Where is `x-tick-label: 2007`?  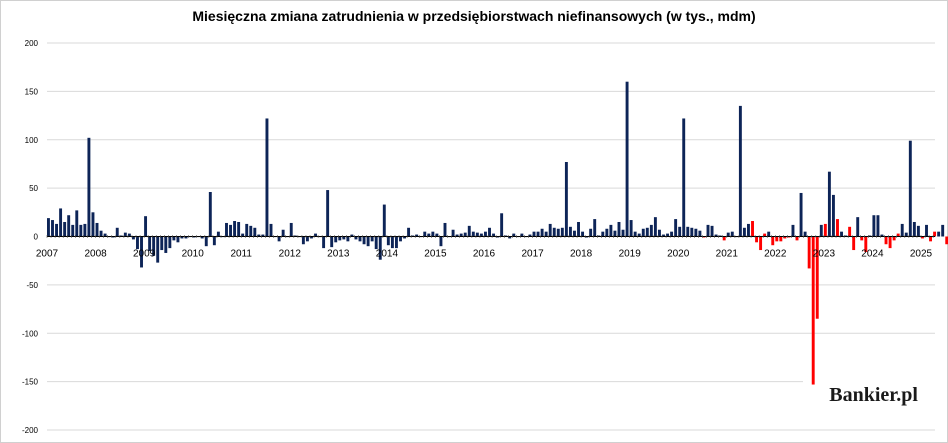
x-tick-label: 2007 is located at coordinates (47, 254).